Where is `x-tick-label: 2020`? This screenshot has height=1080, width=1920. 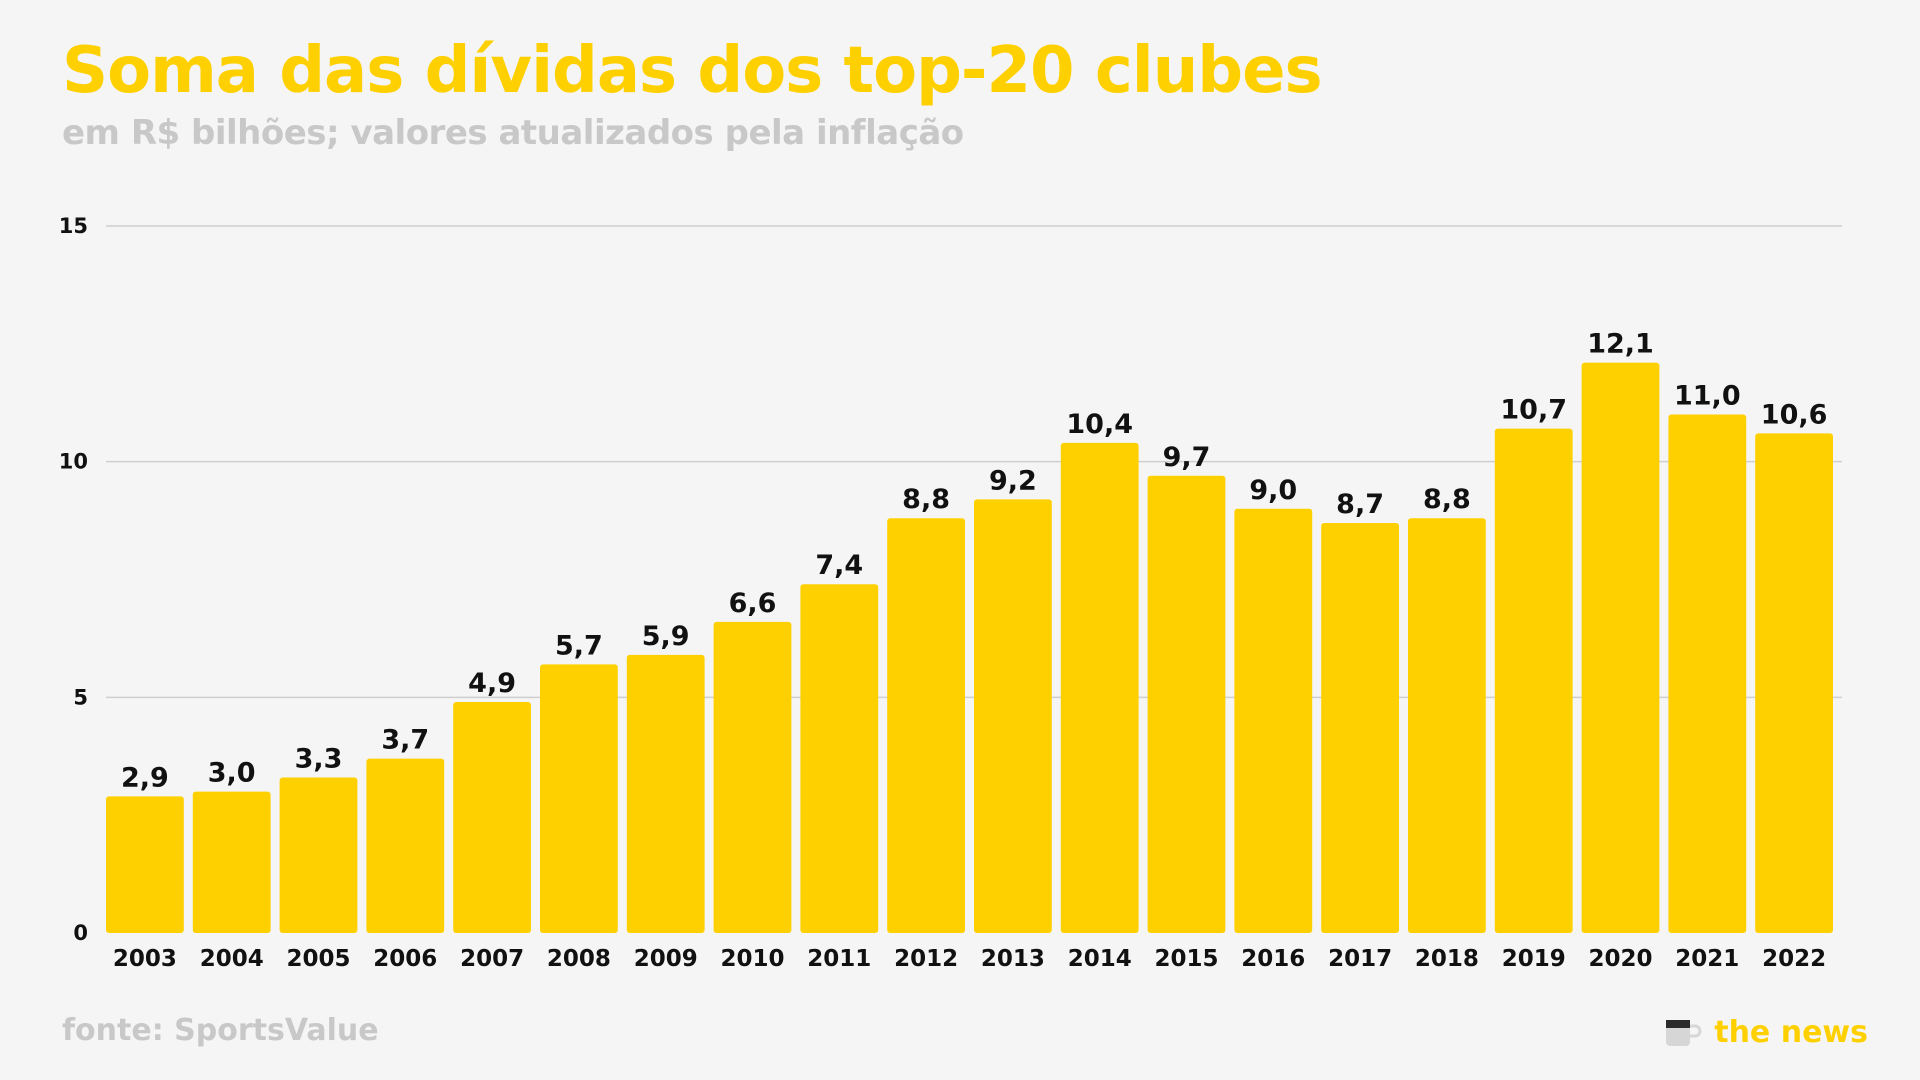
x-tick-label: 2020 is located at coordinates (1620, 959).